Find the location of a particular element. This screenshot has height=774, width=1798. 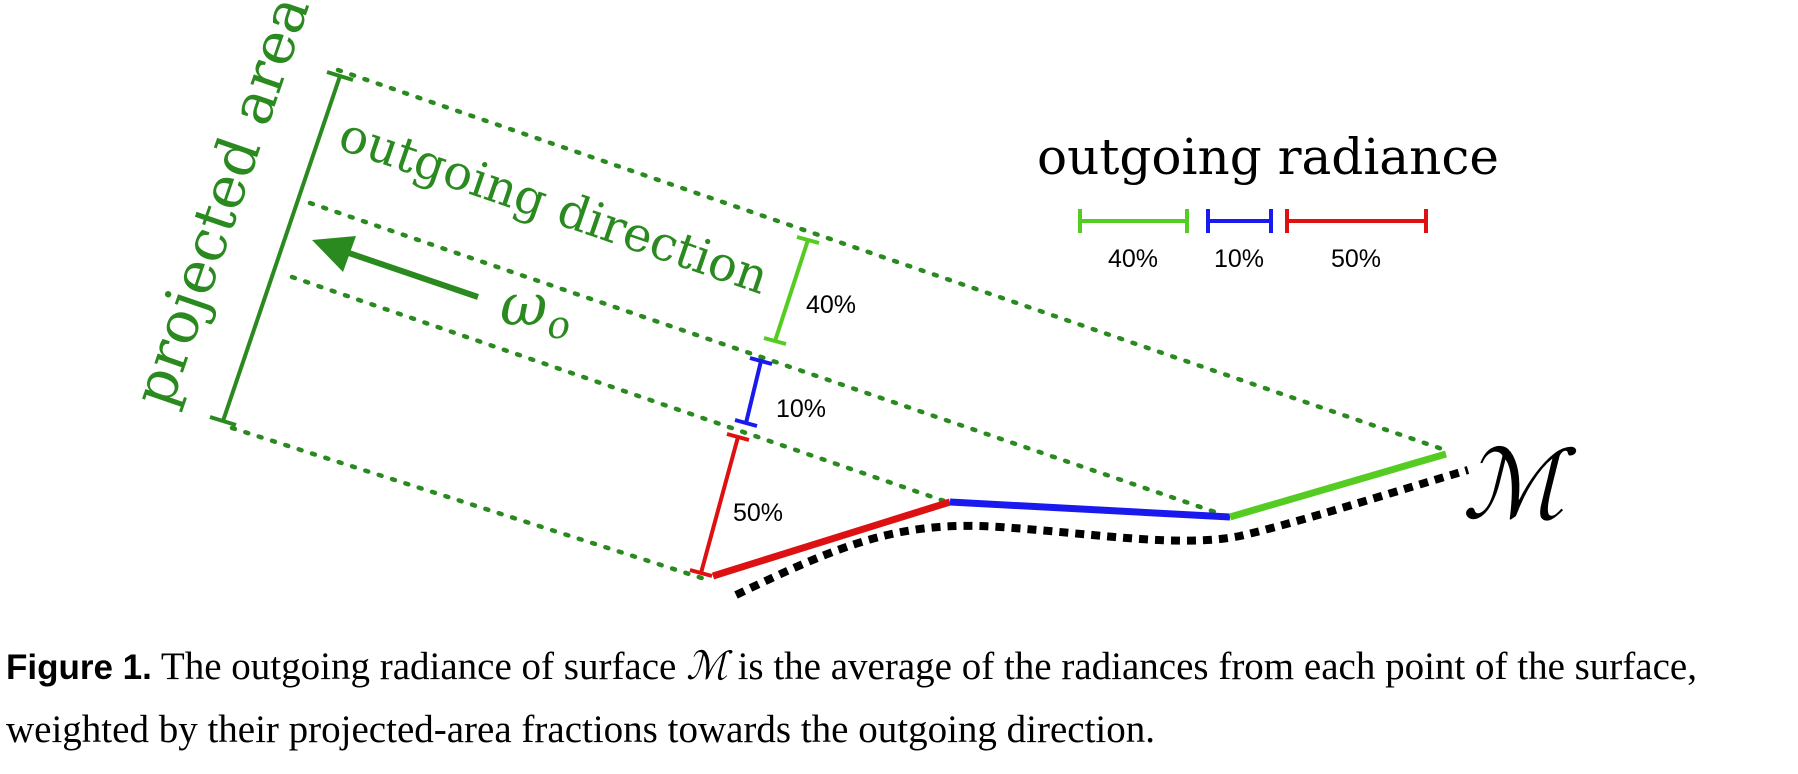

projection-line-bottom is located at coordinates (470, 504).